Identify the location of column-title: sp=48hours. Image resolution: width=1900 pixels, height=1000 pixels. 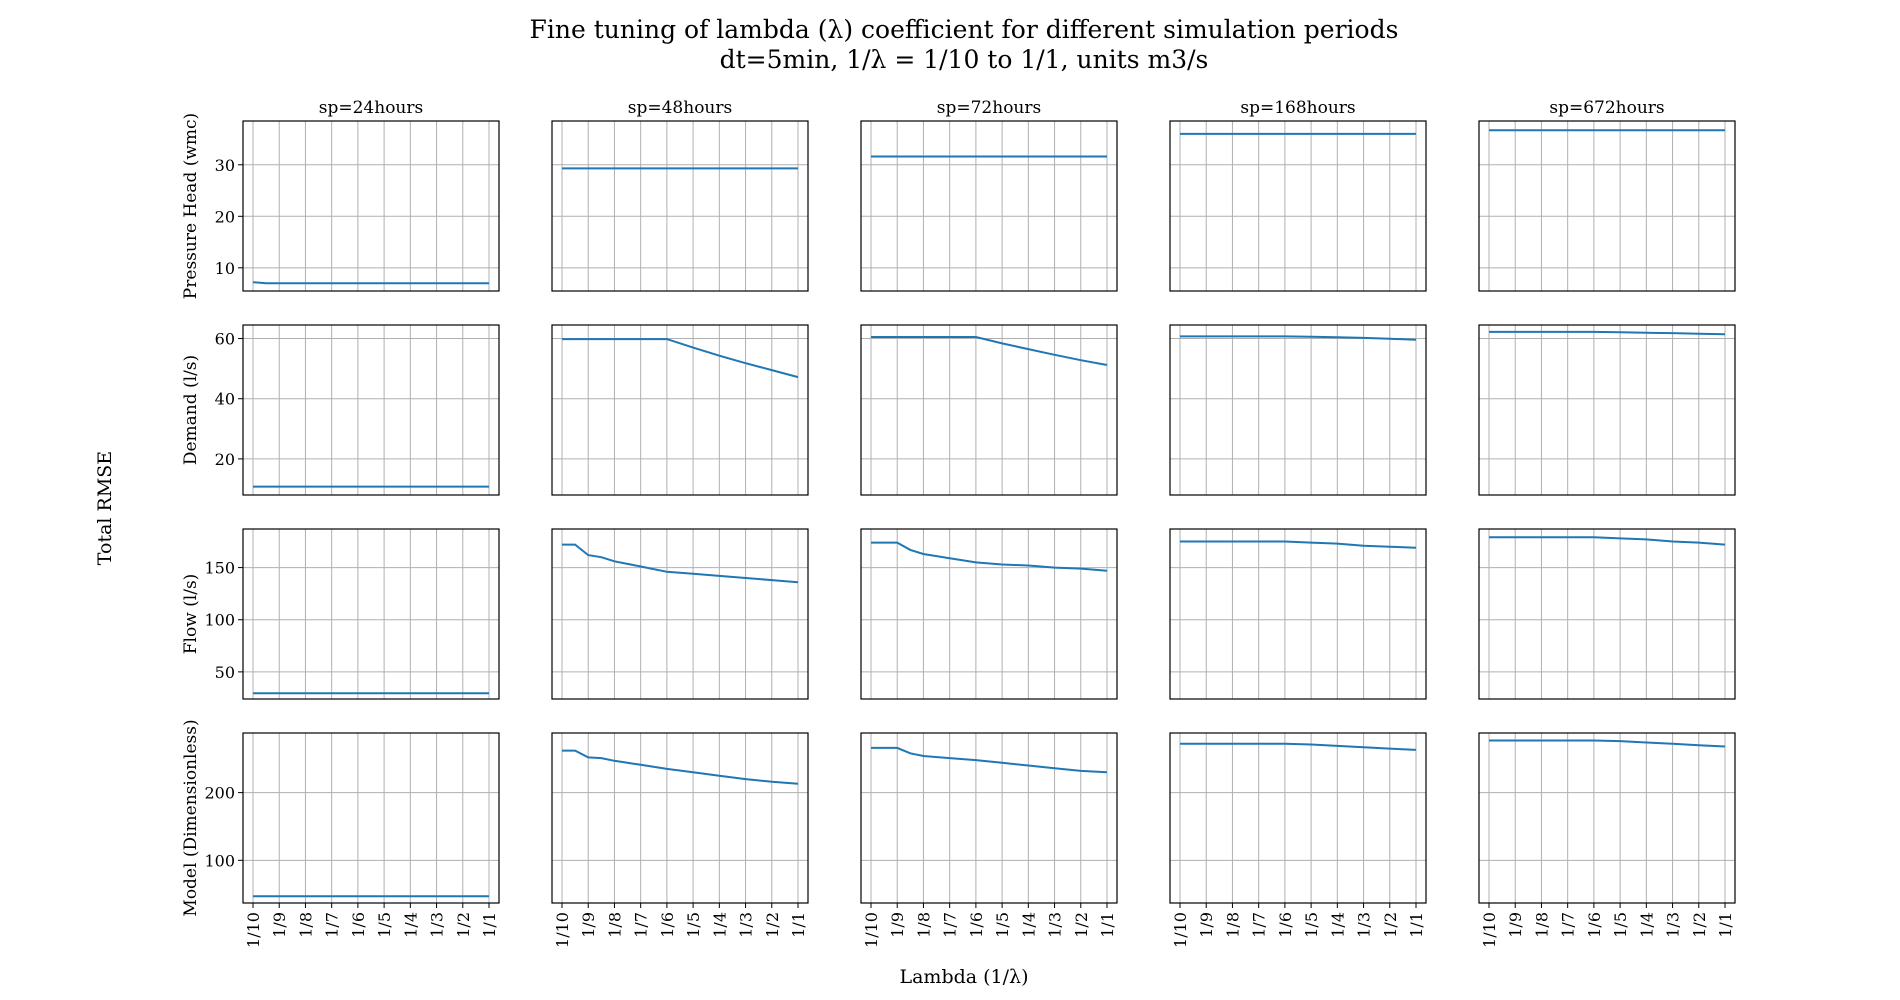
(680, 108).